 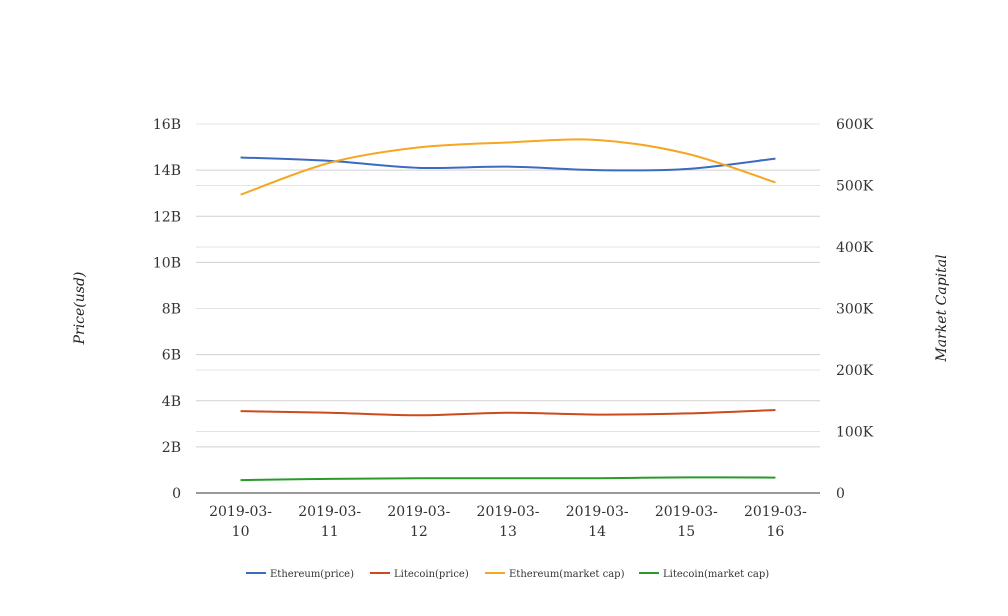 I want to click on right-tick-label: 300K, so click(x=855, y=310).